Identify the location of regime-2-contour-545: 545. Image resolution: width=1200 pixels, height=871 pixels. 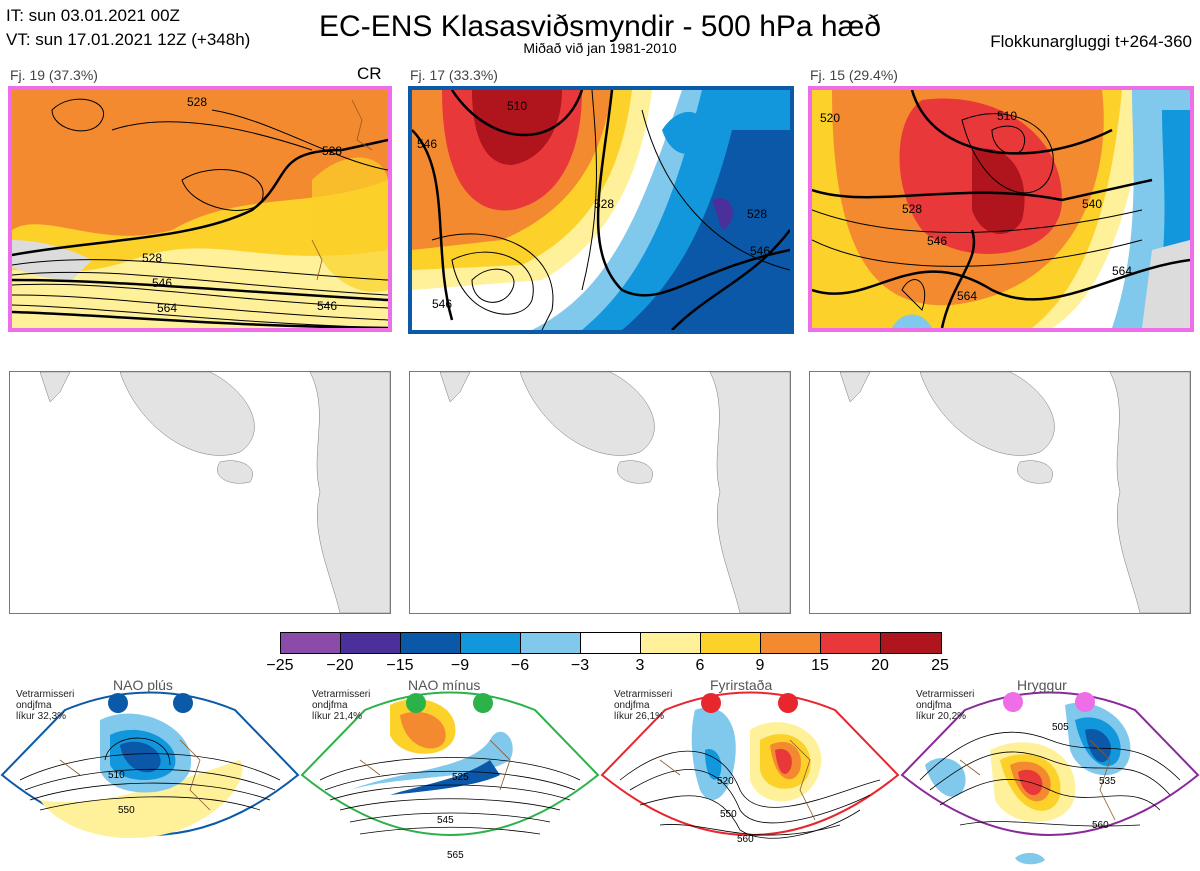
(445, 820).